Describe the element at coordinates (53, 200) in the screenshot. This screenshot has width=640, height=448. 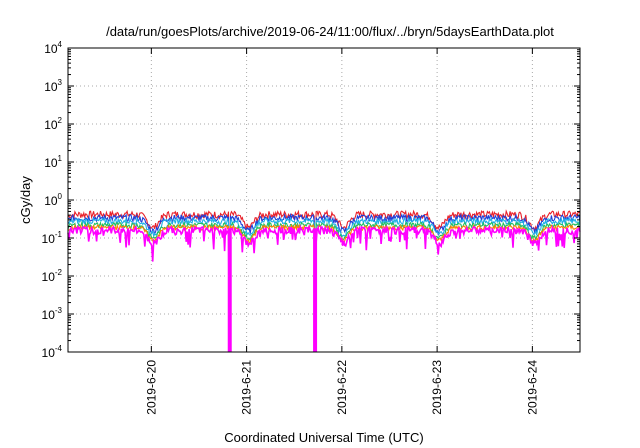
I see `y-tick-label: 10⁰` at that location.